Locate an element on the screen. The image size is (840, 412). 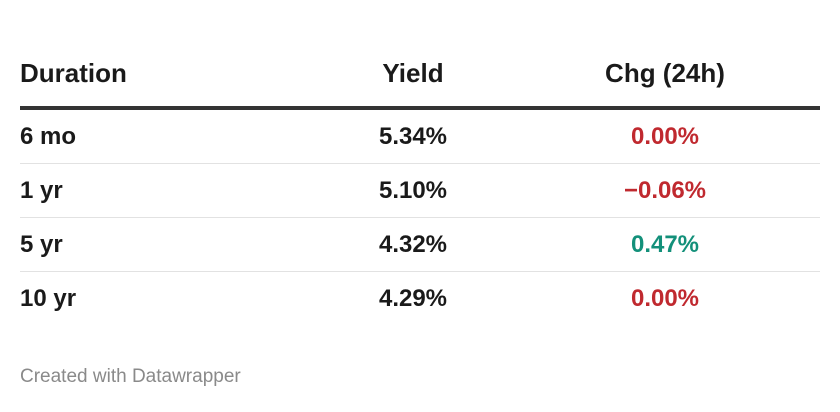
table-row: 5 yr 4.32% 0.47% is located at coordinates (420, 244).